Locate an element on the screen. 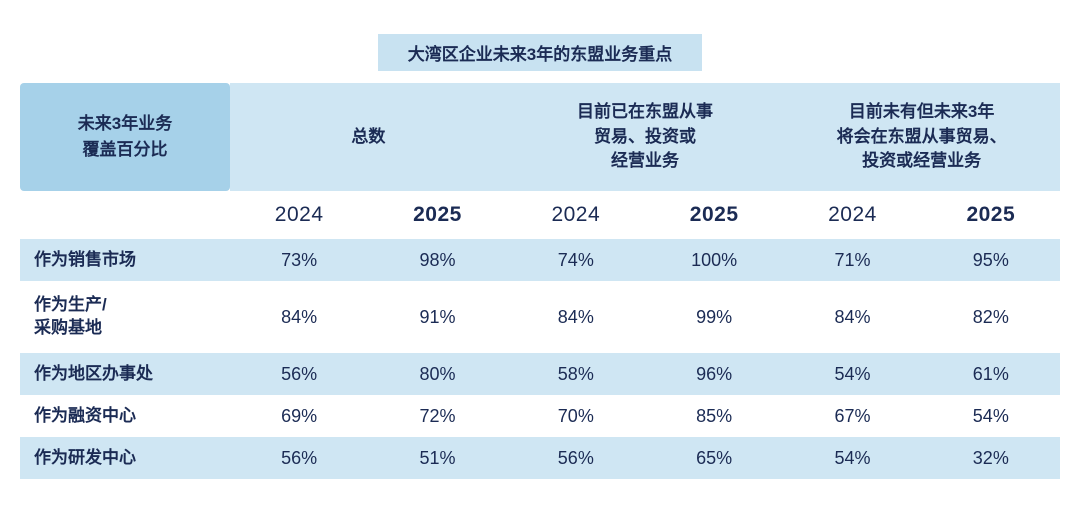 This screenshot has height=522, width=1080. value-cell: 74% is located at coordinates (575, 260).